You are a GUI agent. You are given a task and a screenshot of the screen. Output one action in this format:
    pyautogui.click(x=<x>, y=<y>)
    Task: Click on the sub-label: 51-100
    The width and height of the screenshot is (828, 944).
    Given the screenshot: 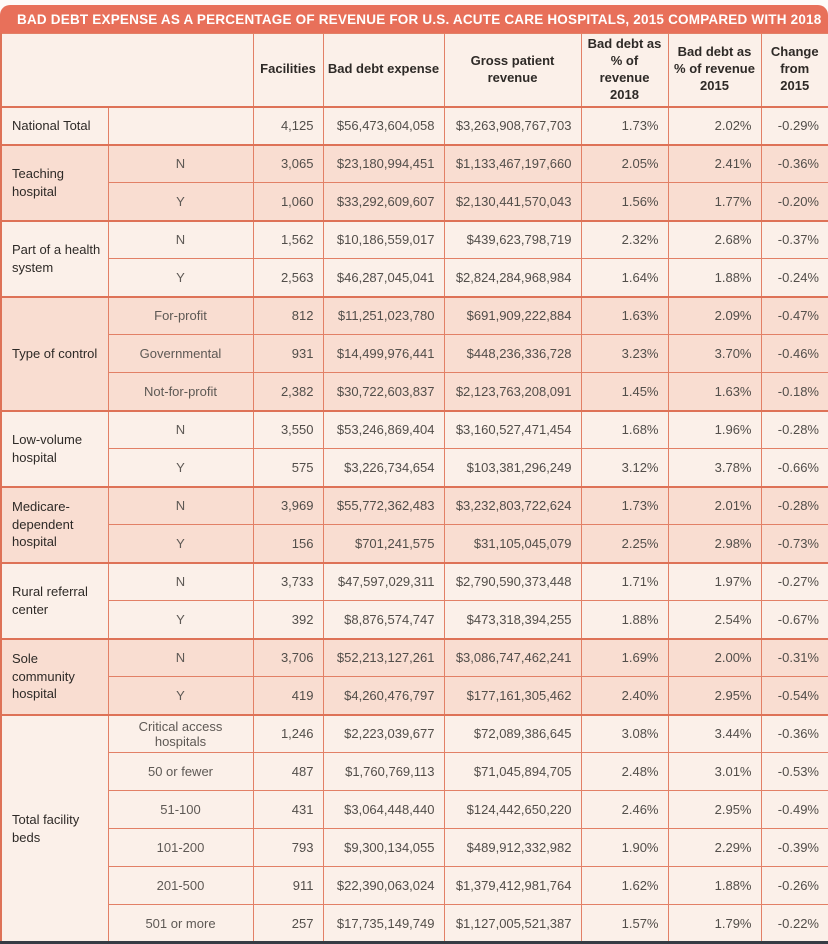 What is the action you would take?
    pyautogui.click(x=180, y=810)
    